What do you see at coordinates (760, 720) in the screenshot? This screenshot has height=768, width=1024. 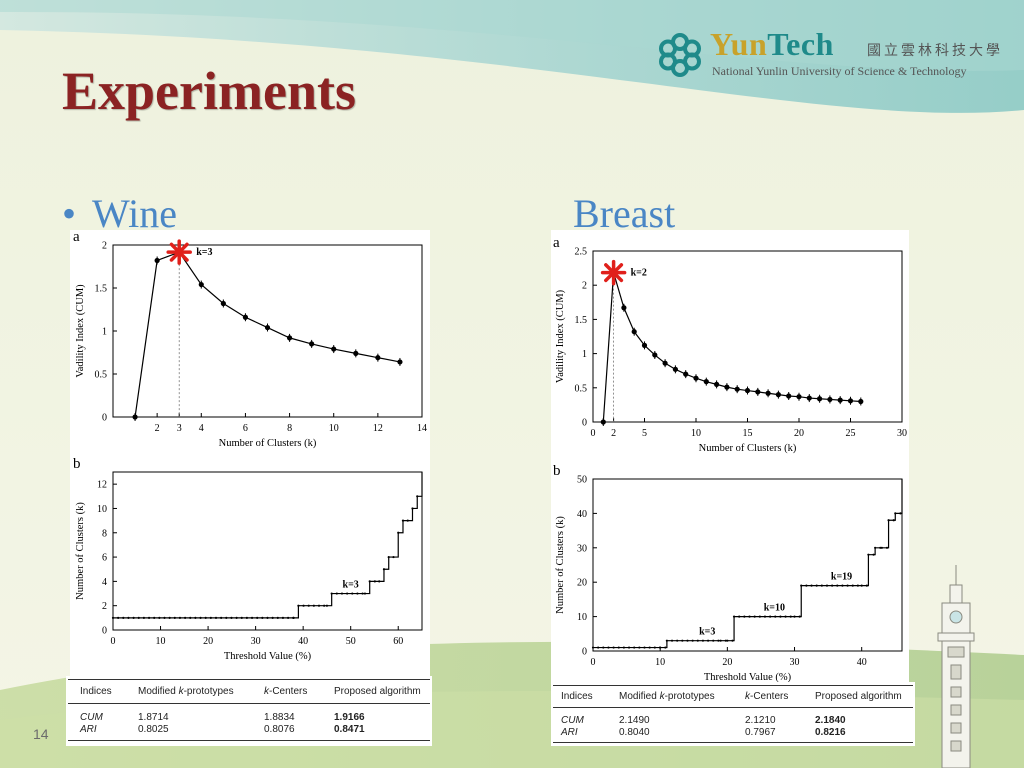 I see `table-cell: 2.1210` at bounding box center [760, 720].